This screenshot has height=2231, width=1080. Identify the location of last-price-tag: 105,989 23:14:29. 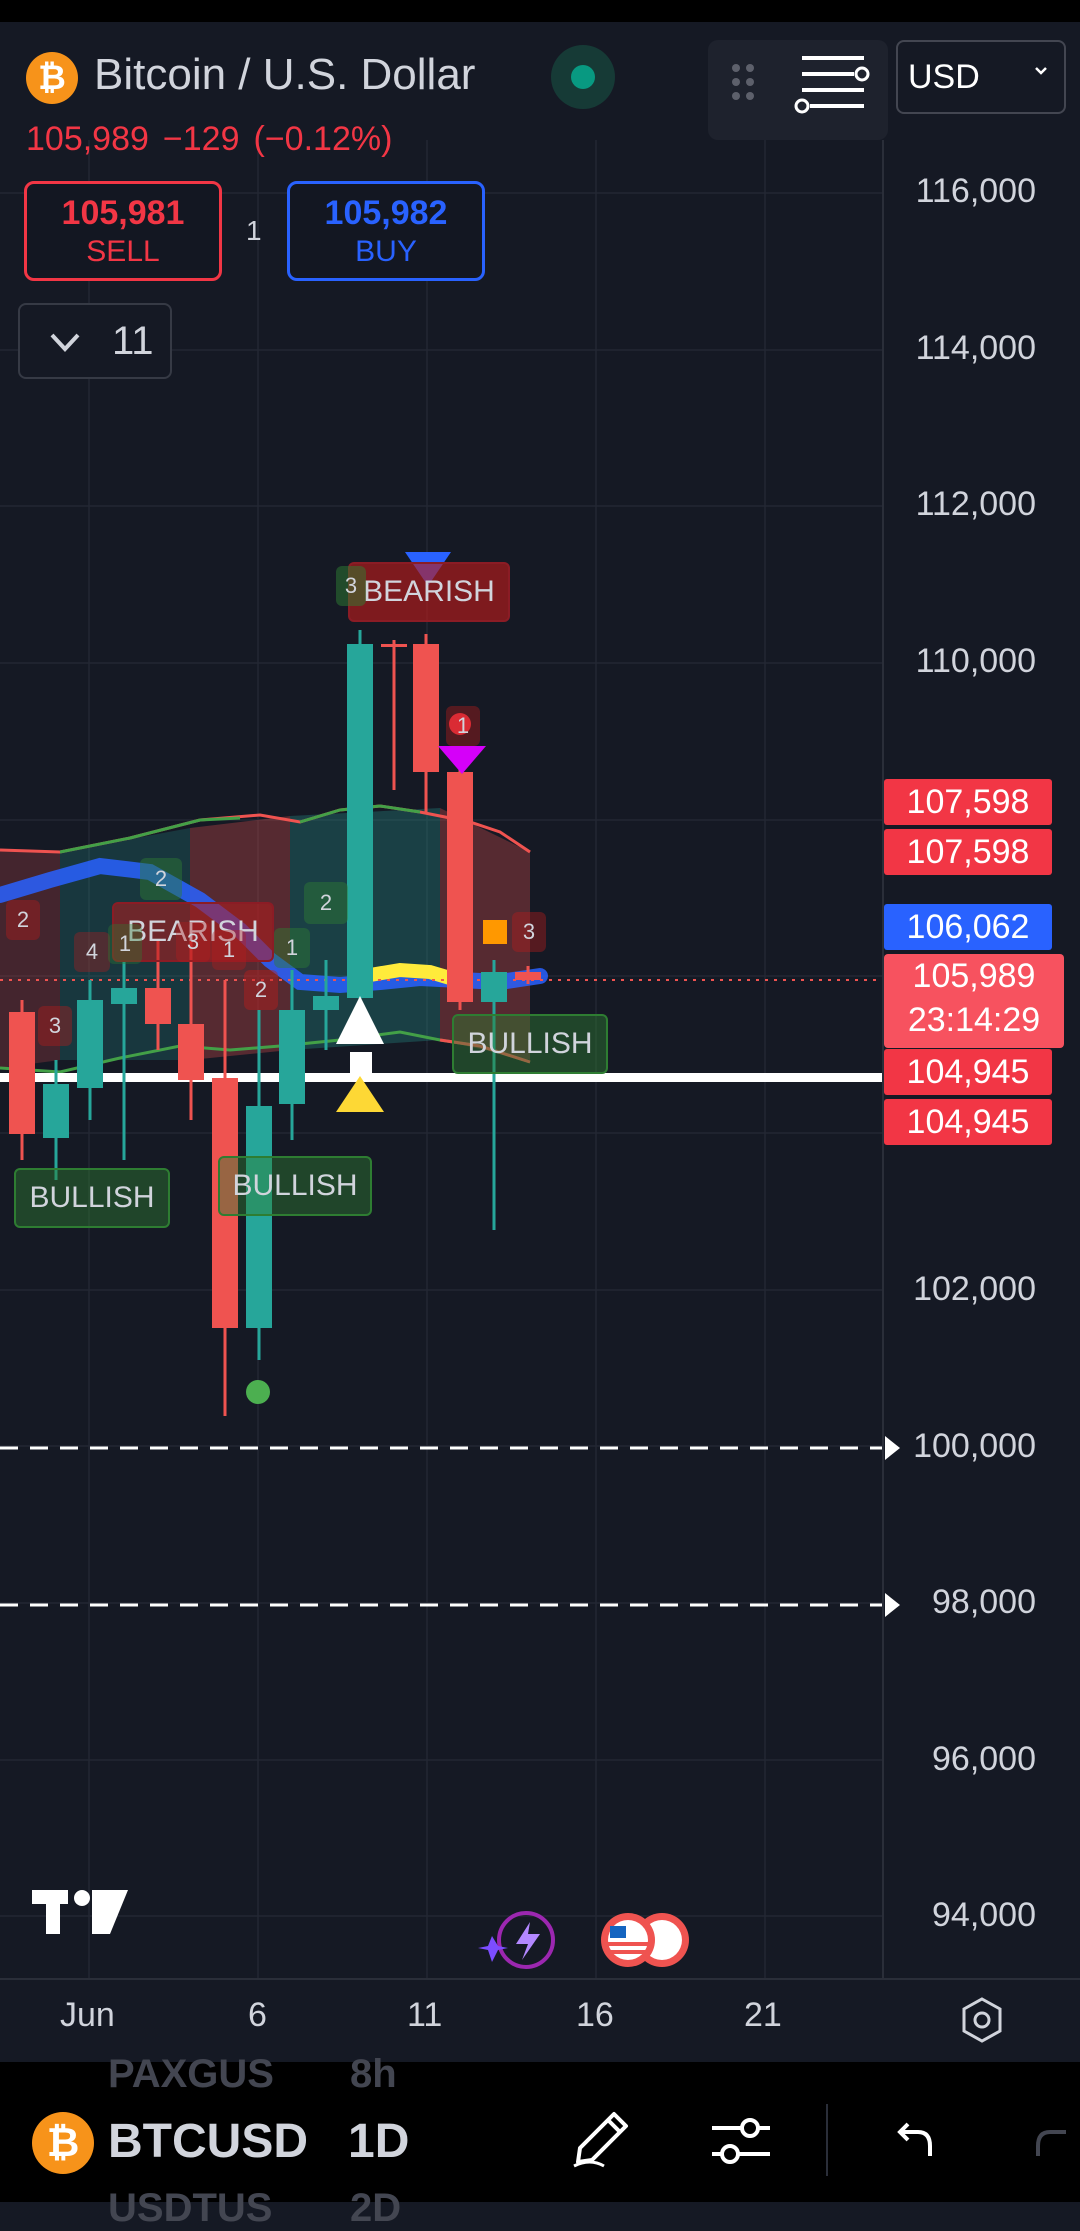
(974, 1001).